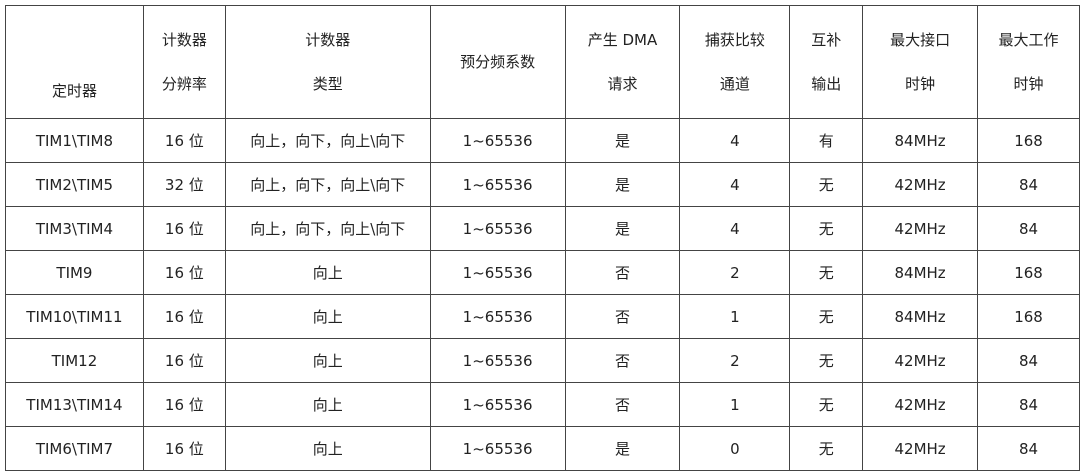 This screenshot has width=1080, height=471. What do you see at coordinates (735, 404) in the screenshot?
I see `table-cell: 1` at bounding box center [735, 404].